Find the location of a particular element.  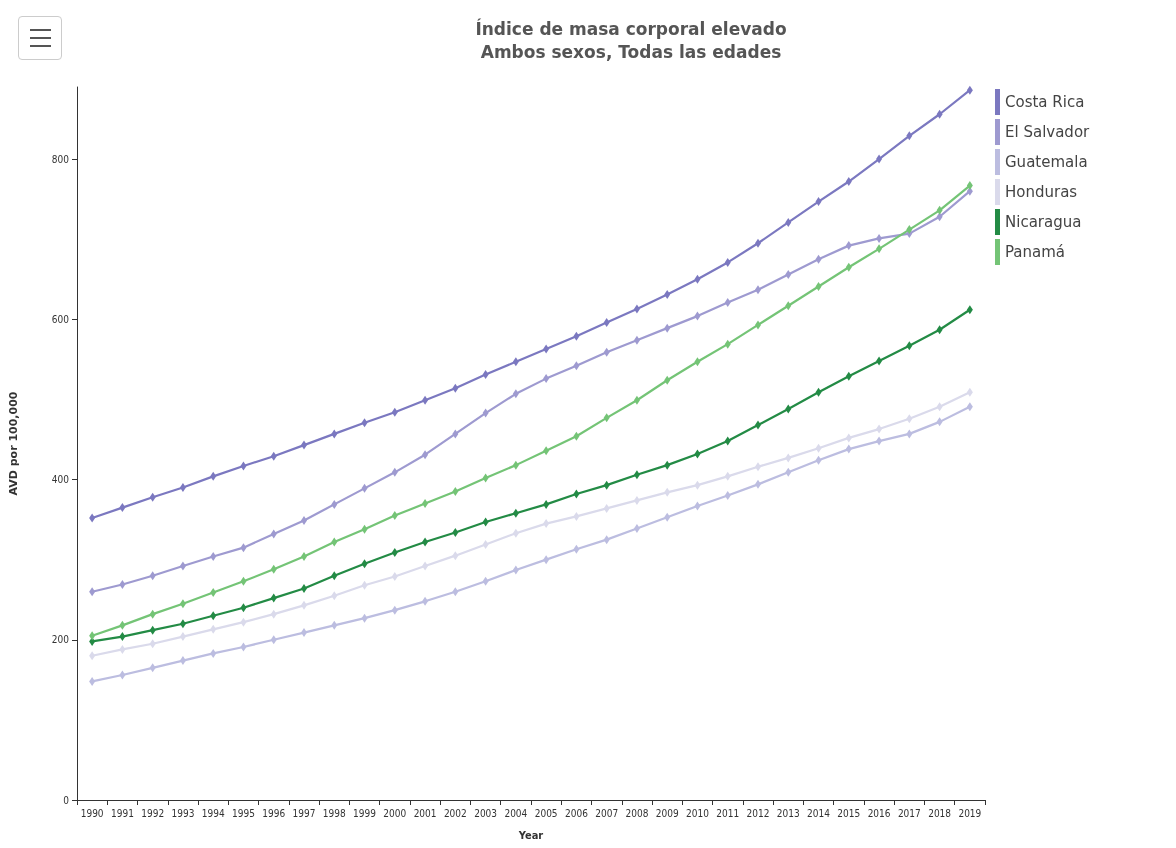

x-tick-label: 1996 is located at coordinates (274, 813).